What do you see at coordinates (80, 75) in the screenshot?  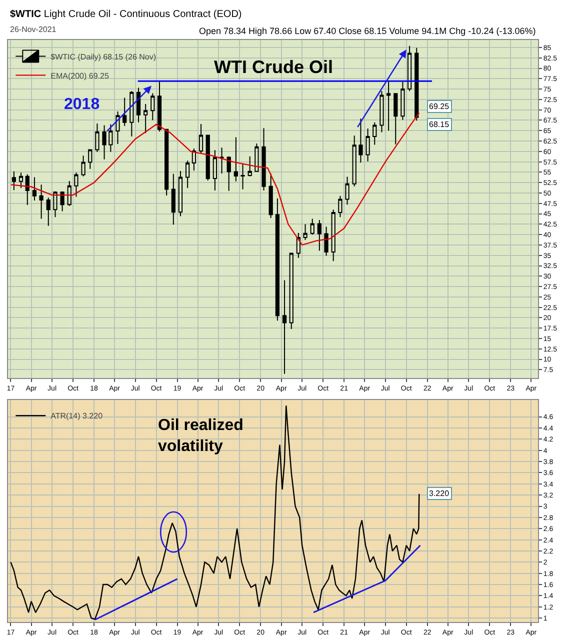 I see `legend-label: EMA(200) 69.25` at bounding box center [80, 75].